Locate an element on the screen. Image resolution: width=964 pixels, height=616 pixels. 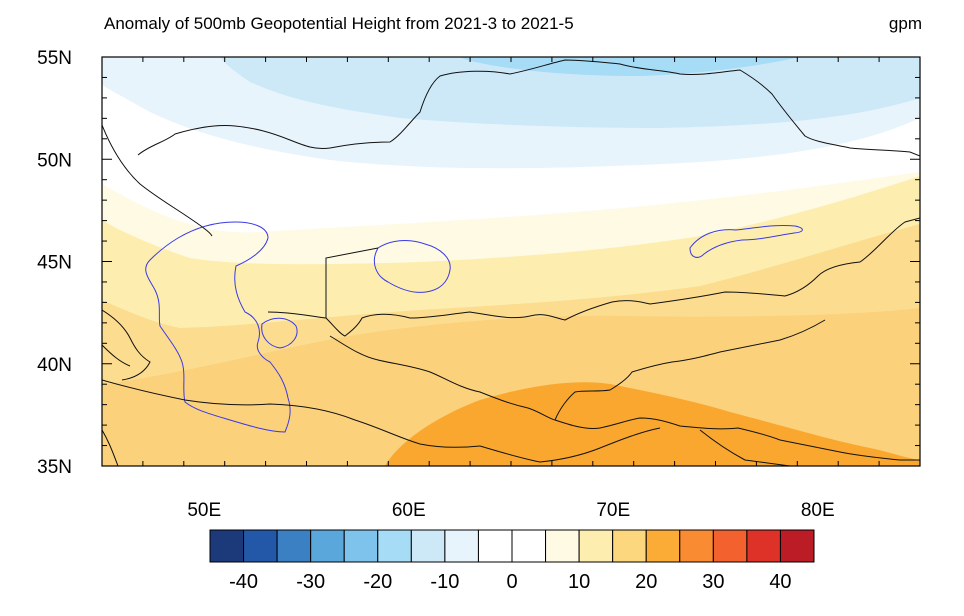
lat-label: 35N is located at coordinates (54, 467).